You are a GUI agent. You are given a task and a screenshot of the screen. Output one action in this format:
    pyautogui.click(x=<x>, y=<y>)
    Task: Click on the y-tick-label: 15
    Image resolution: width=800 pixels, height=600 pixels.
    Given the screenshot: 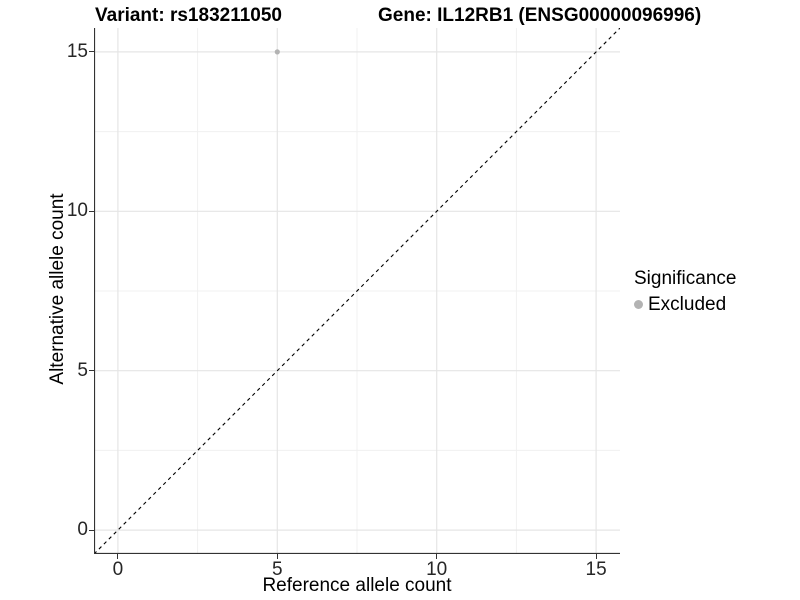 What is the action you would take?
    pyautogui.click(x=77, y=51)
    